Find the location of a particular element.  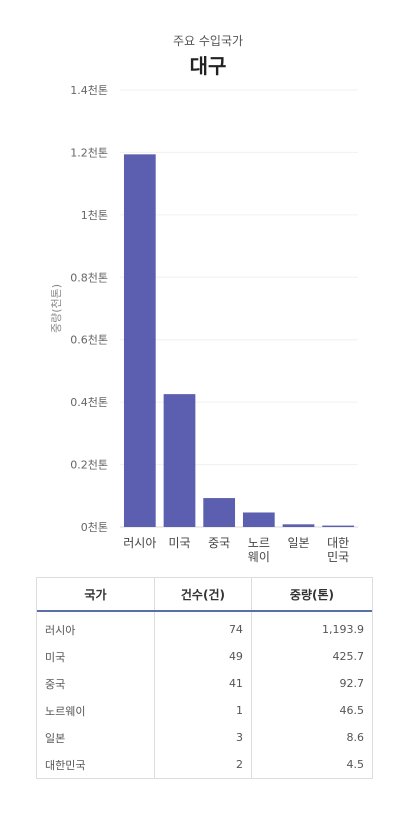

table-row: 일본 3 8.6 is located at coordinates (204, 737).